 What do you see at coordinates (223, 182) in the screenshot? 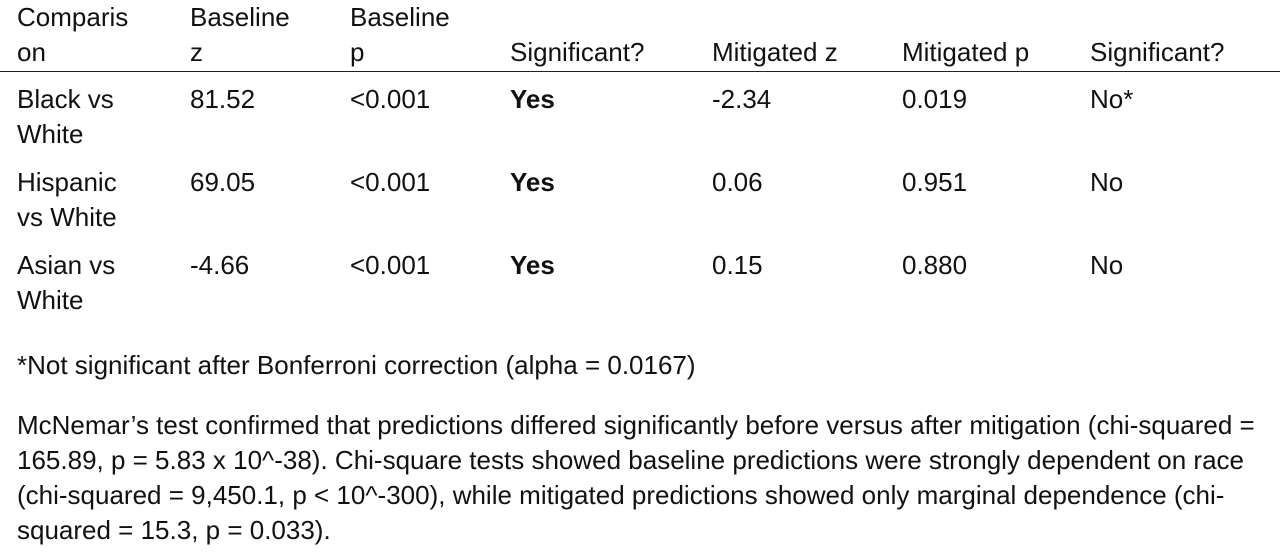
I see `cell-text: 69.05` at bounding box center [223, 182].